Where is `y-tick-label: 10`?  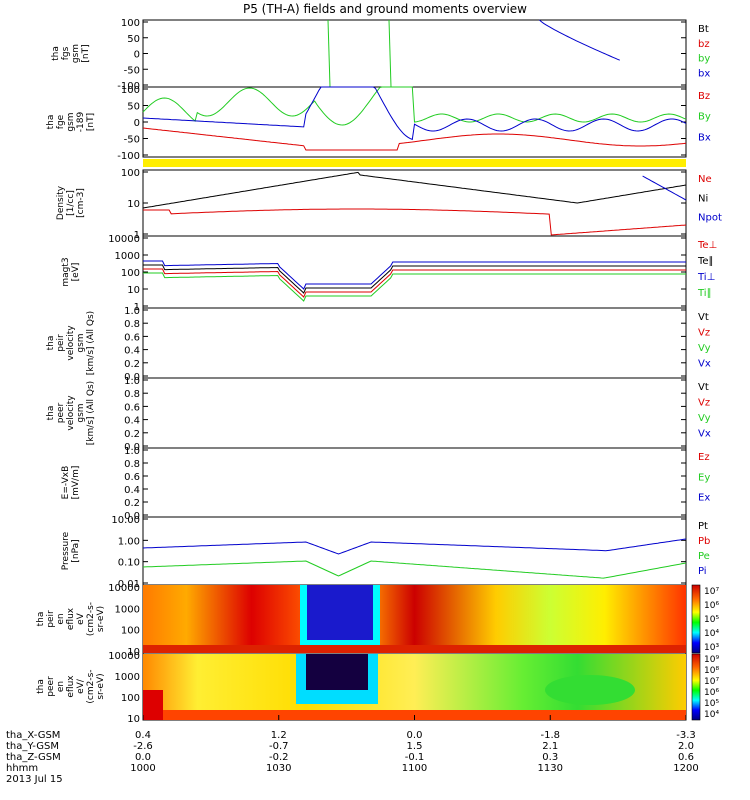
y-tick-label: 10 is located at coordinates (133, 290).